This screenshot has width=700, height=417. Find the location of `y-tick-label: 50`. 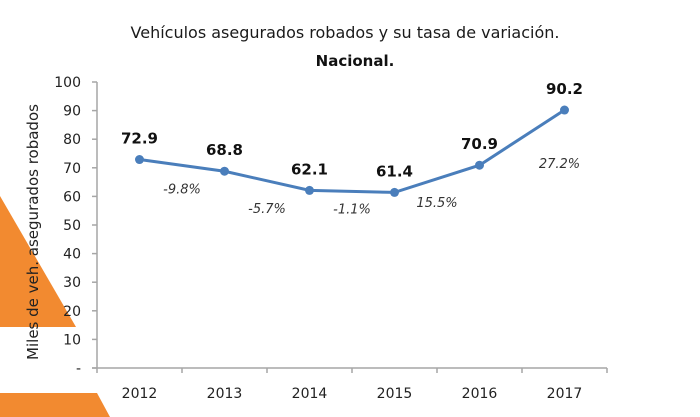

y-tick-label: 50 is located at coordinates (72, 226).